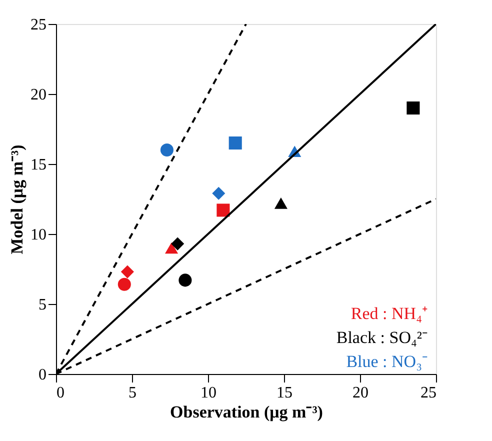 This screenshot has height=441, width=492. What do you see at coordinates (42, 305) in the screenshot?
I see `y-tick-label: 5` at bounding box center [42, 305].